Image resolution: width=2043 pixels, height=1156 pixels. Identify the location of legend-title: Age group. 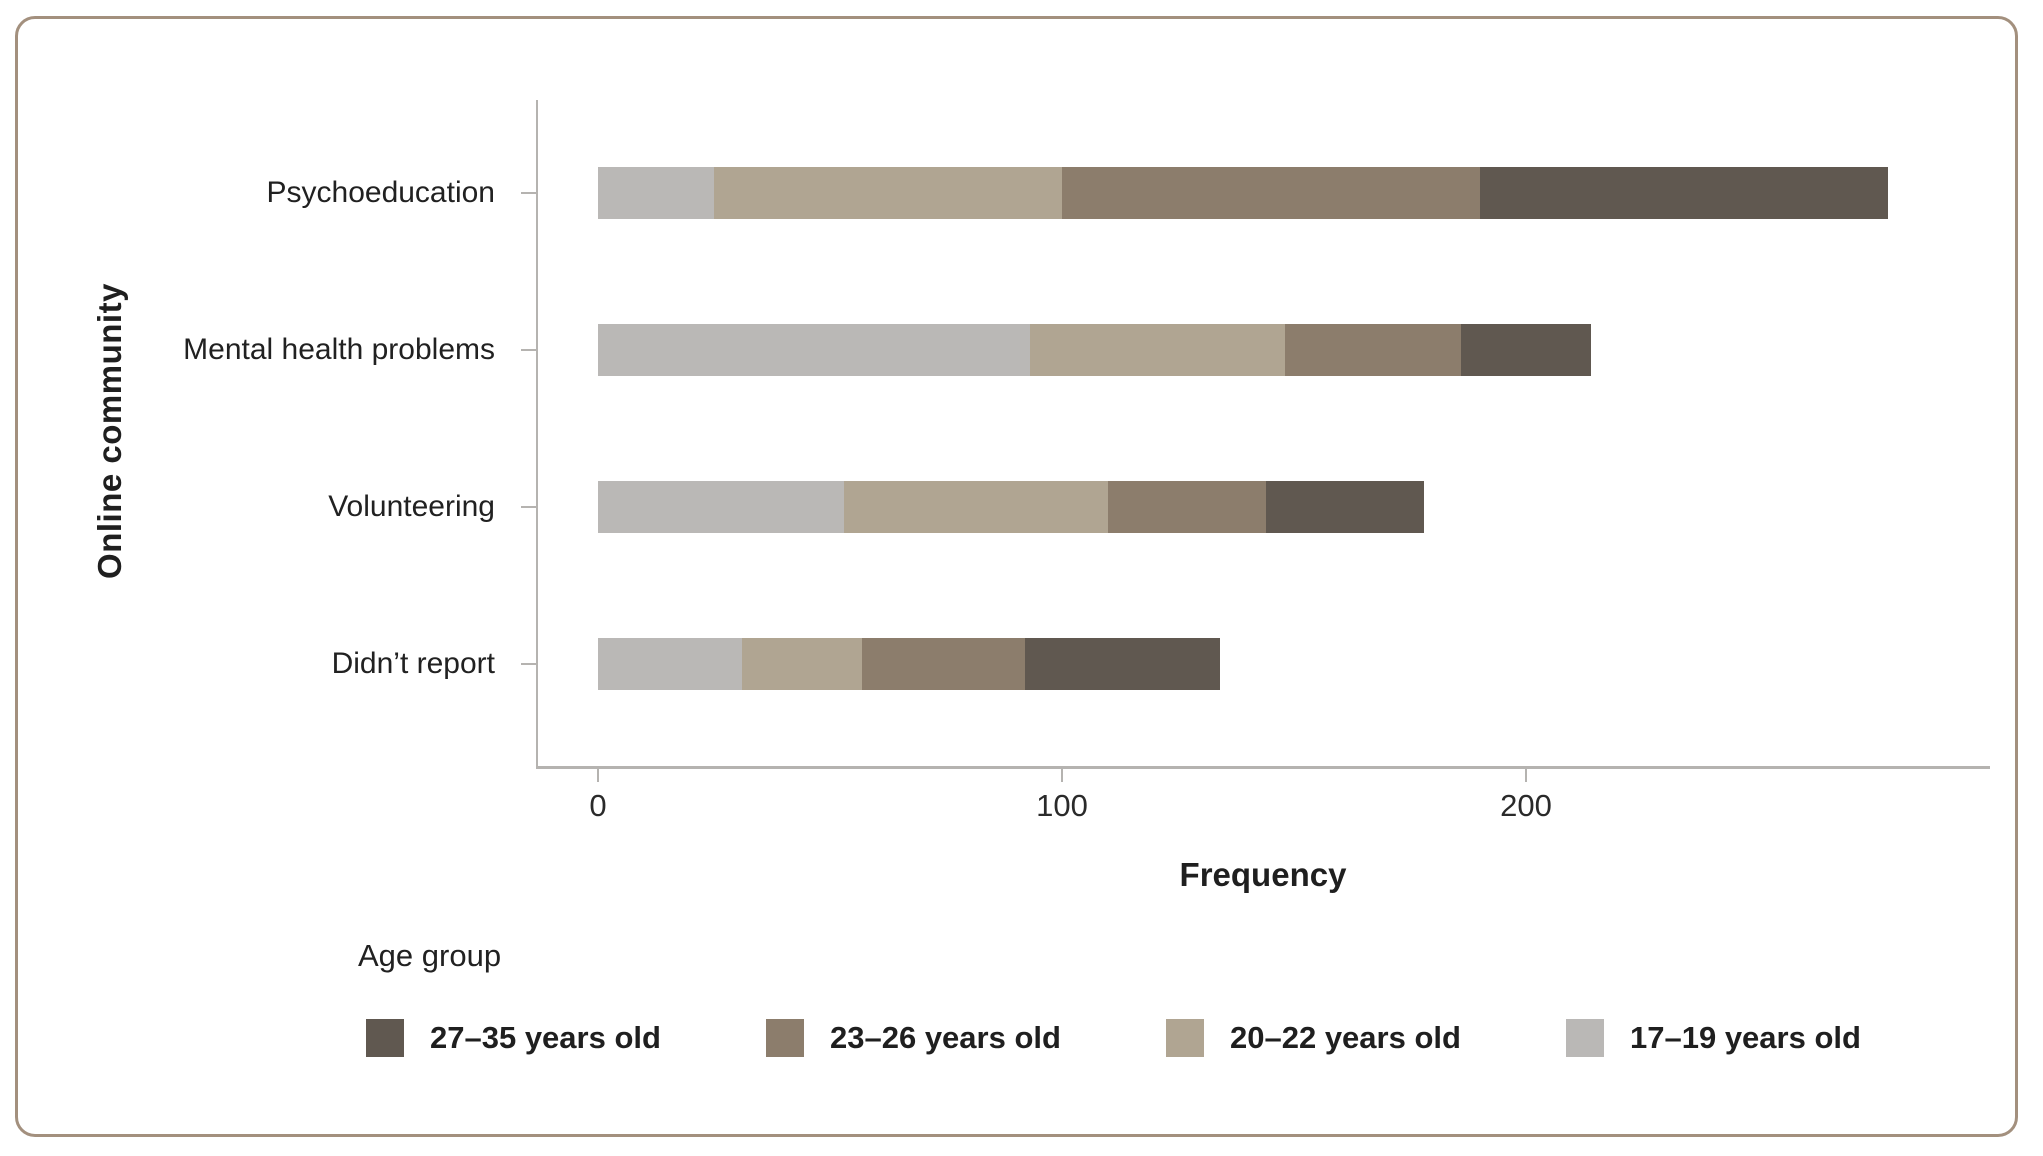
(430, 955).